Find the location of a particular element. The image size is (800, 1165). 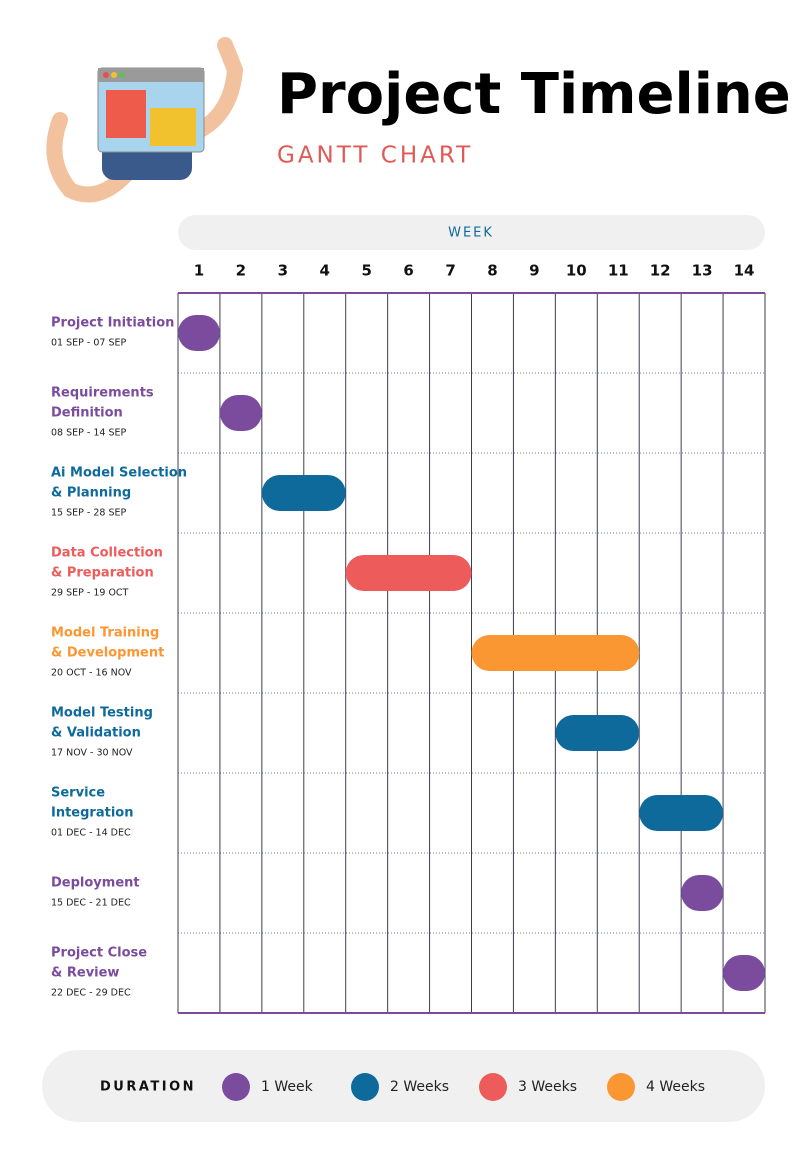

task-name: Requirements is located at coordinates (102, 393).